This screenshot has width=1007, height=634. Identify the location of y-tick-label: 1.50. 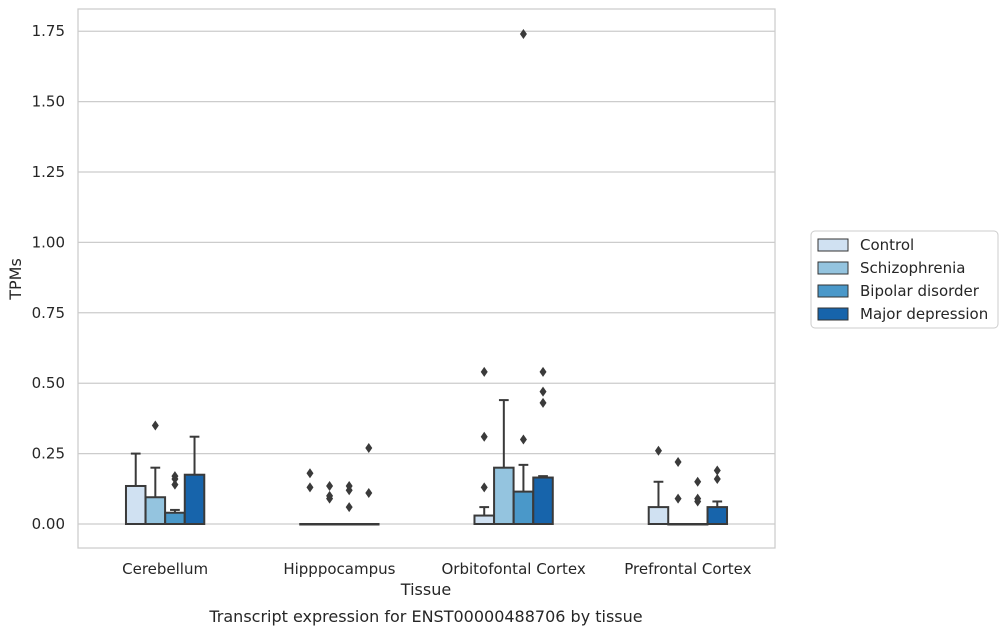
(48, 102).